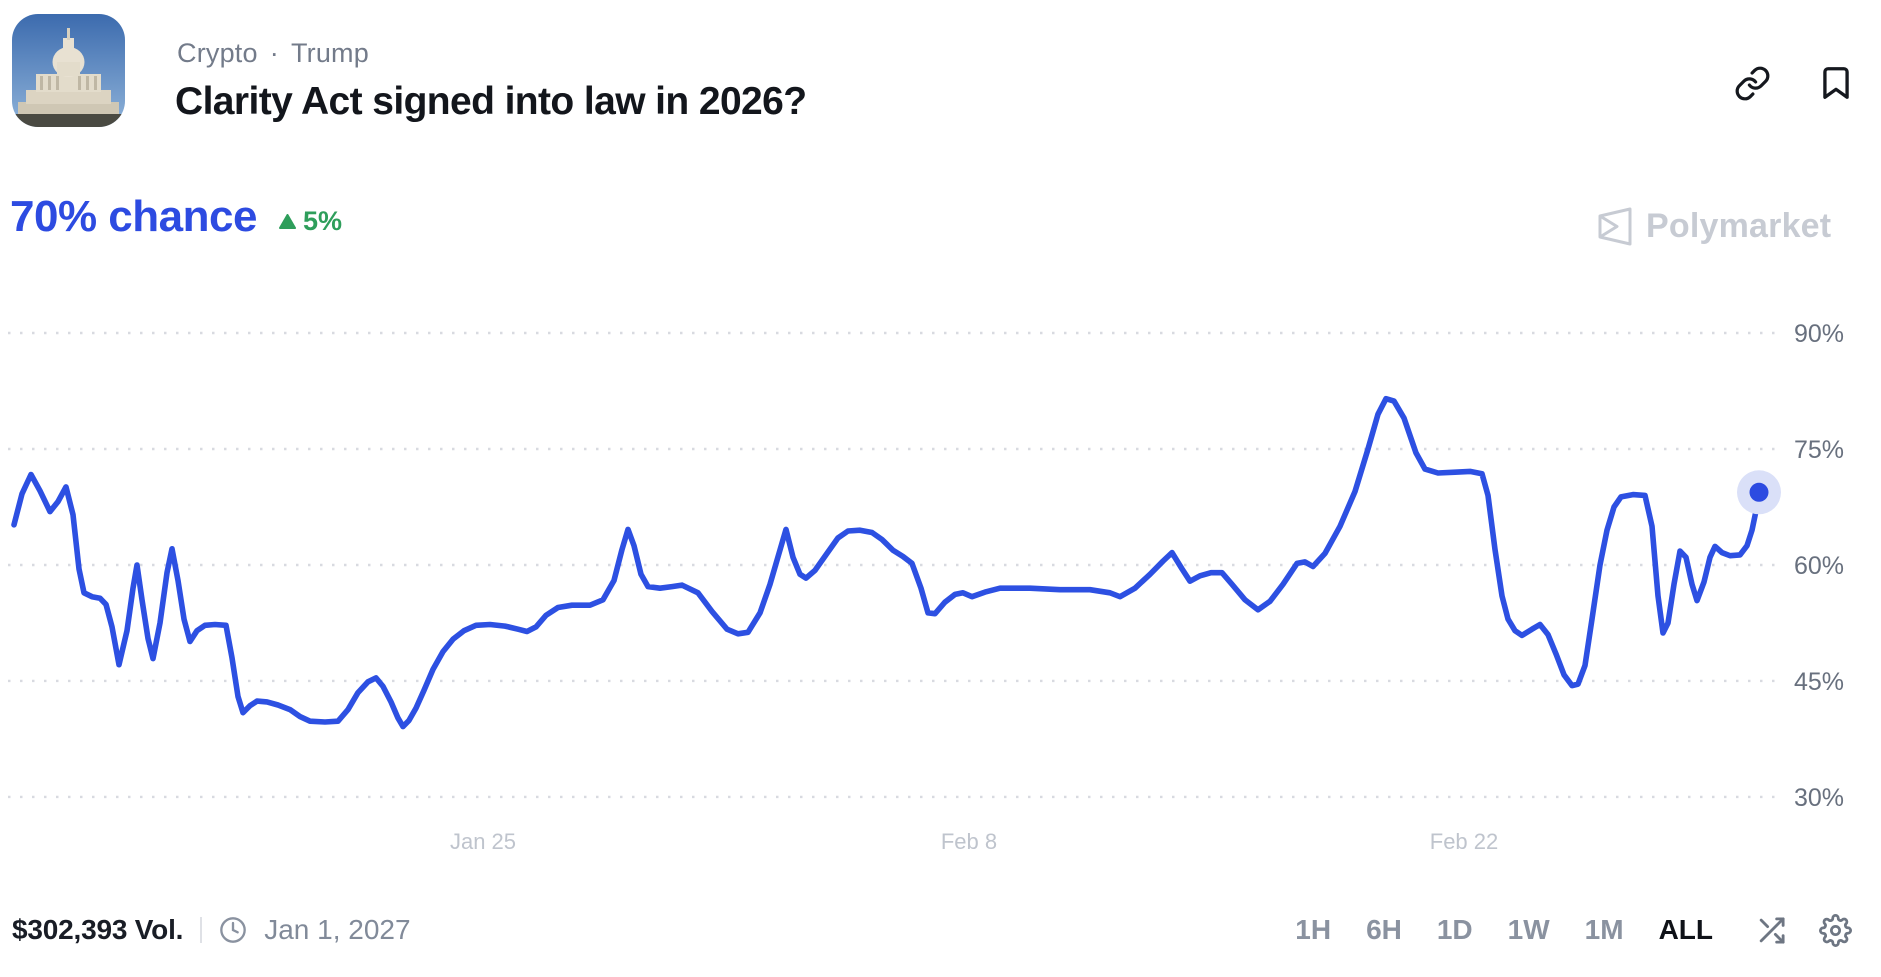 This screenshot has height=977, width=1881. I want to click on settings-button, so click(1835, 930).